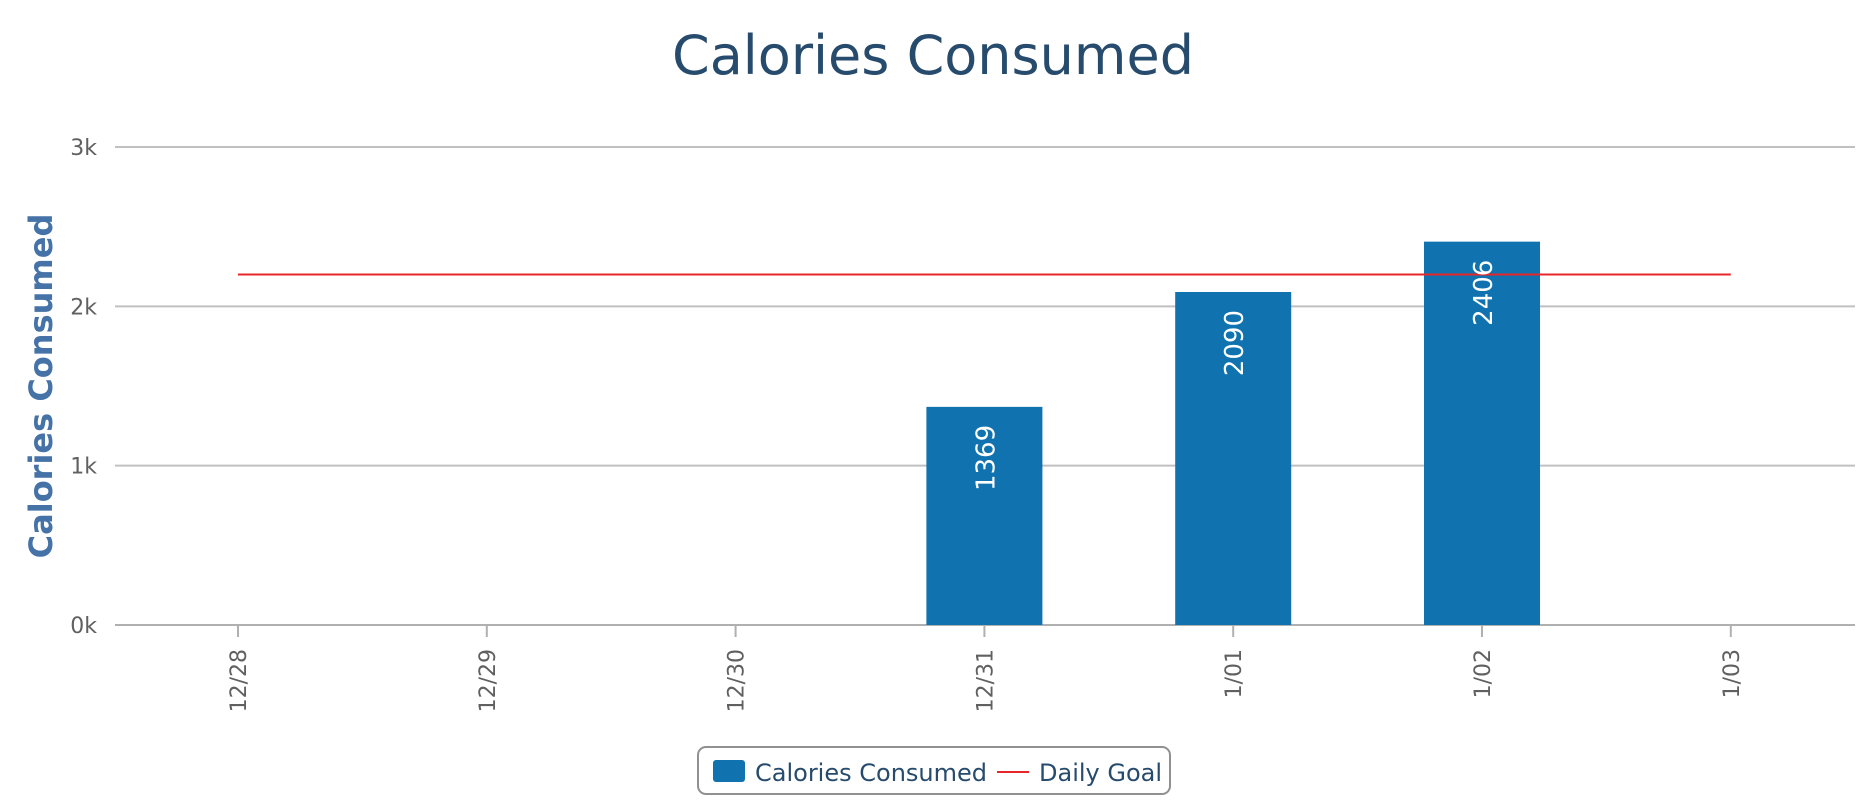 The image size is (1865, 800). What do you see at coordinates (1483, 673) in the screenshot?
I see `x-tick-label: 1/02` at bounding box center [1483, 673].